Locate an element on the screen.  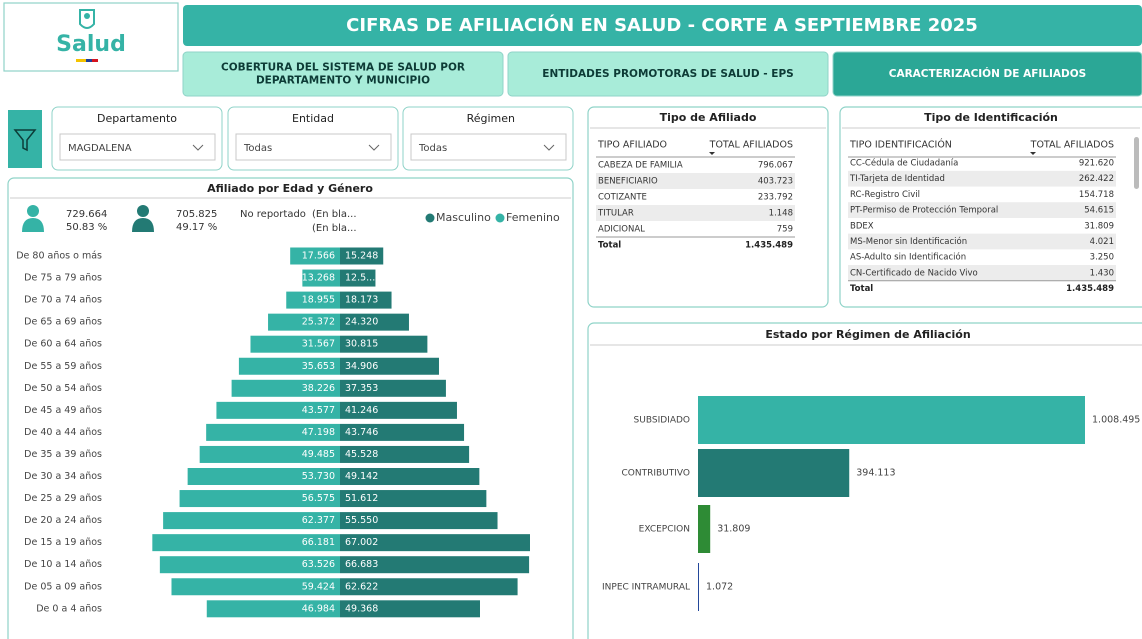
value-label: 394.113 is located at coordinates (875, 473).